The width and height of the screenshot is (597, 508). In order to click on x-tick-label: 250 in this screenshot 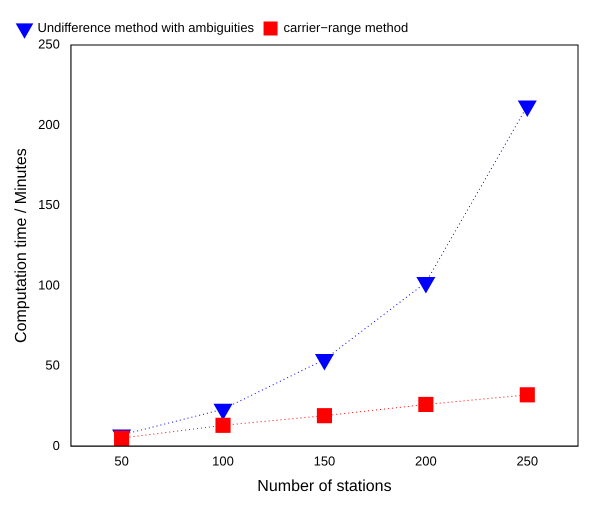, I will do `click(527, 461)`.